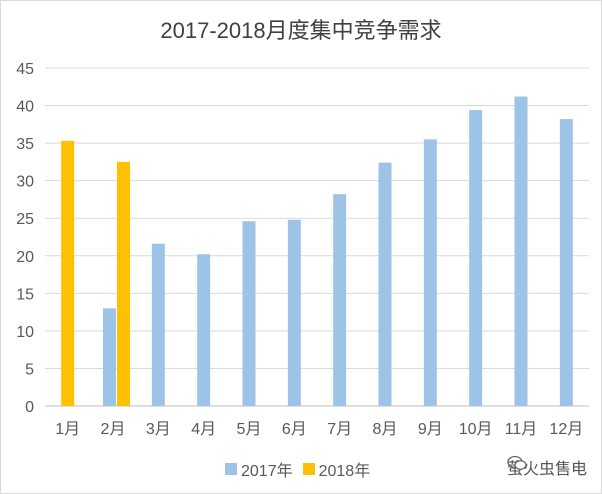  I want to click on y-tick-label: 5, so click(29, 369).